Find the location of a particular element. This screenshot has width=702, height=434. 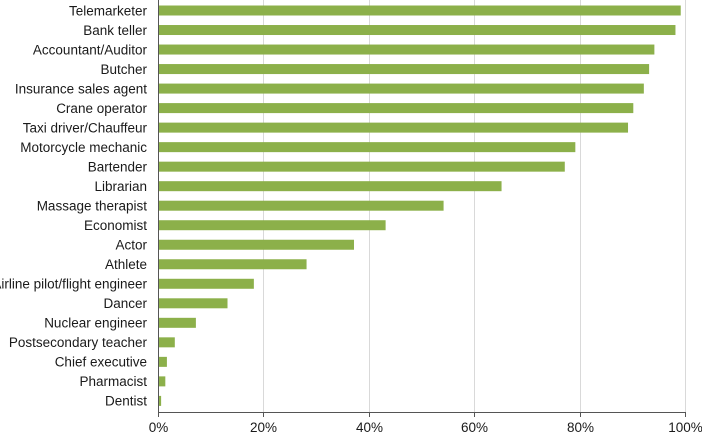

category-label: Dentist is located at coordinates (126, 401).